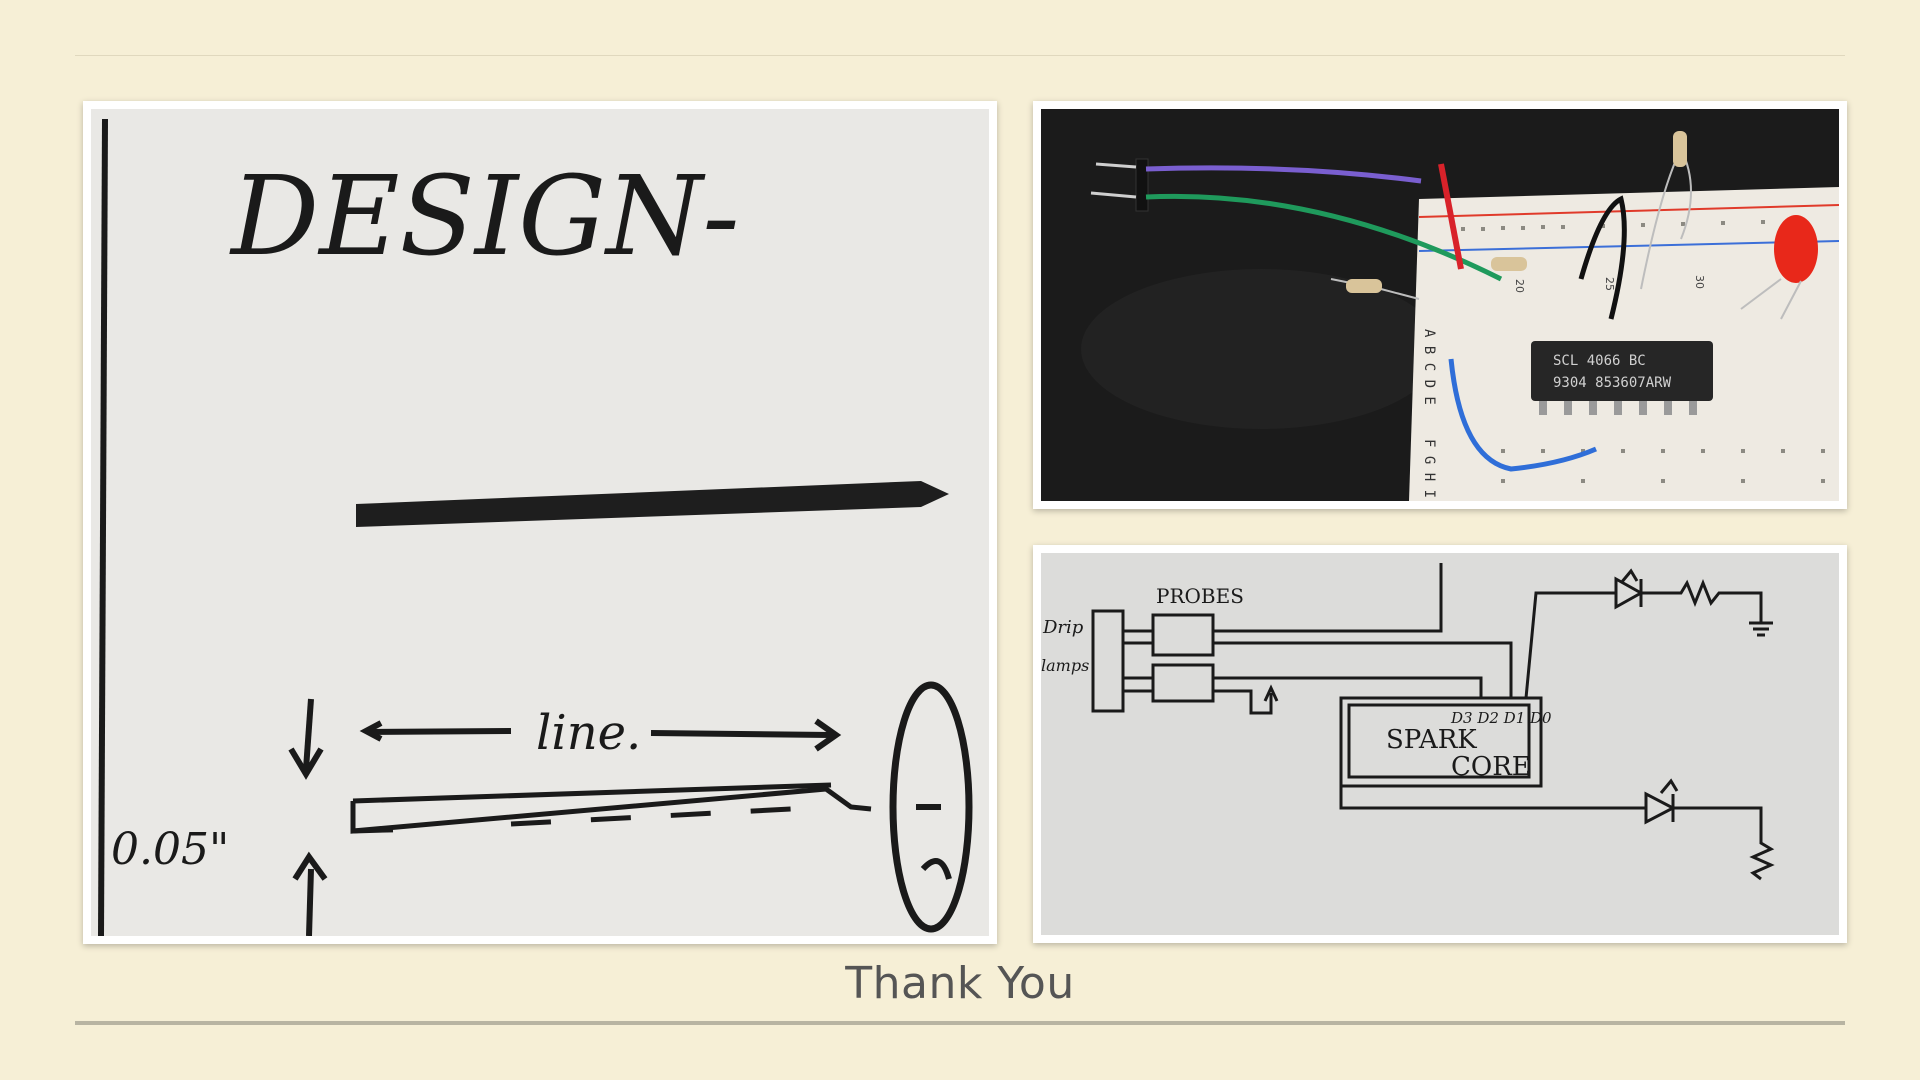 The height and width of the screenshot is (1080, 1920). I want to click on chip-label-line2: 9304 853607ARW, so click(1612, 383).